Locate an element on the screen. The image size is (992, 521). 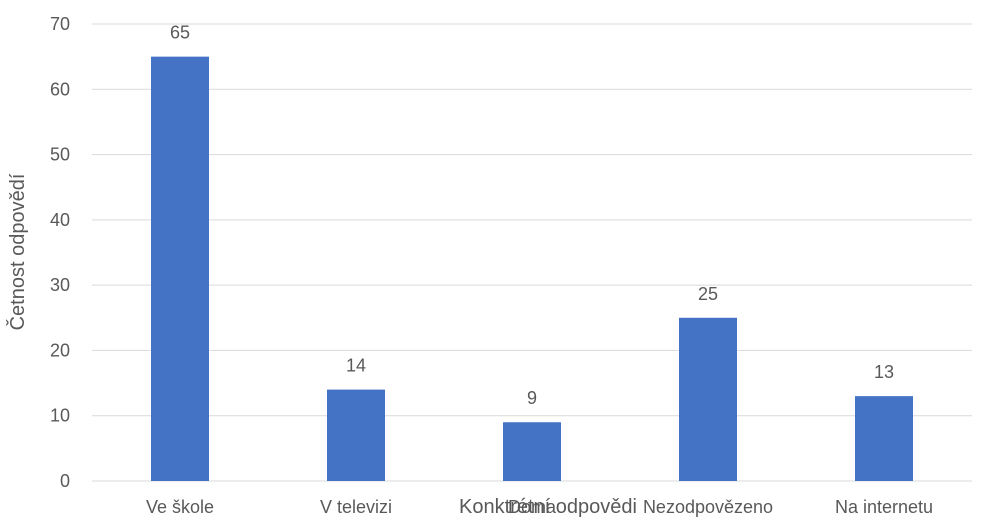
data-label: 25 is located at coordinates (708, 294).